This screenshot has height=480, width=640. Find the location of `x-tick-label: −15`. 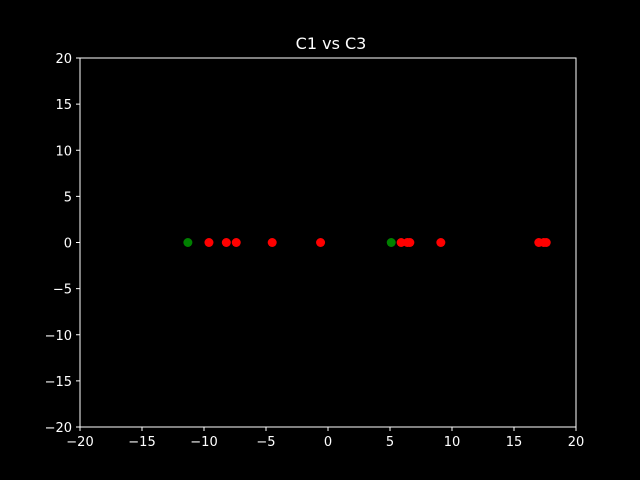

x-tick-label: −15 is located at coordinates (141, 442).